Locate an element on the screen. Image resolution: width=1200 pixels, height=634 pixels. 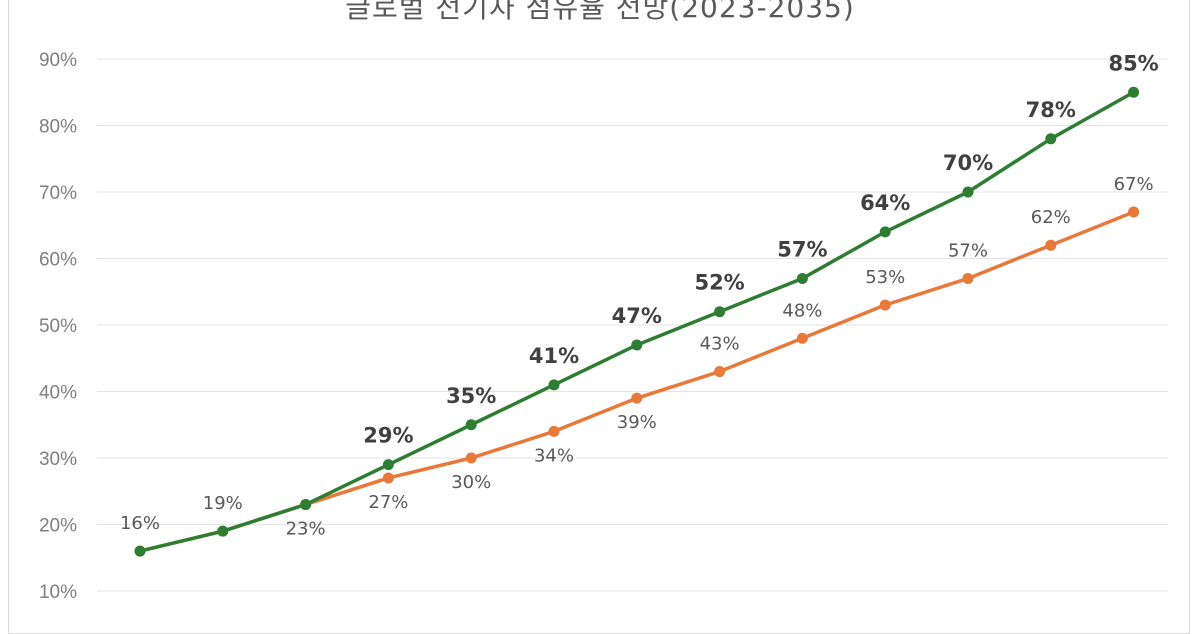
y-tick-label: 10% is located at coordinates (58, 592).